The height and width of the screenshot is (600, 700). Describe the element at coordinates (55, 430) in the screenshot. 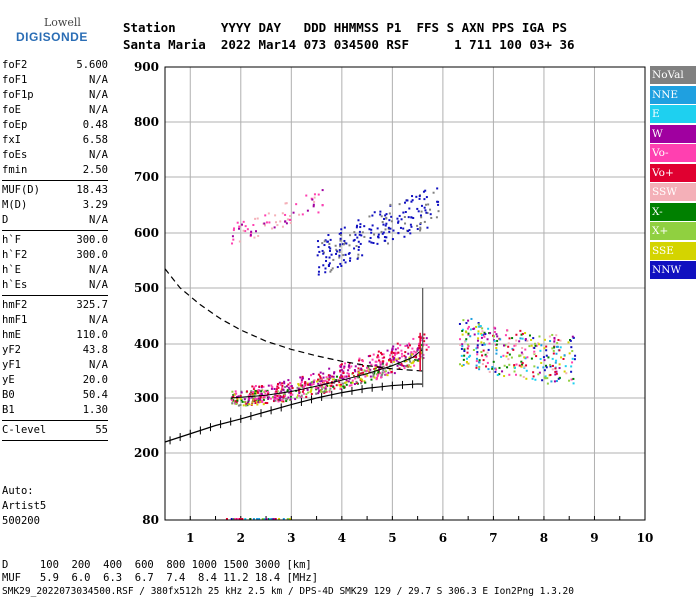

I see `param-row: C-level 55` at that location.